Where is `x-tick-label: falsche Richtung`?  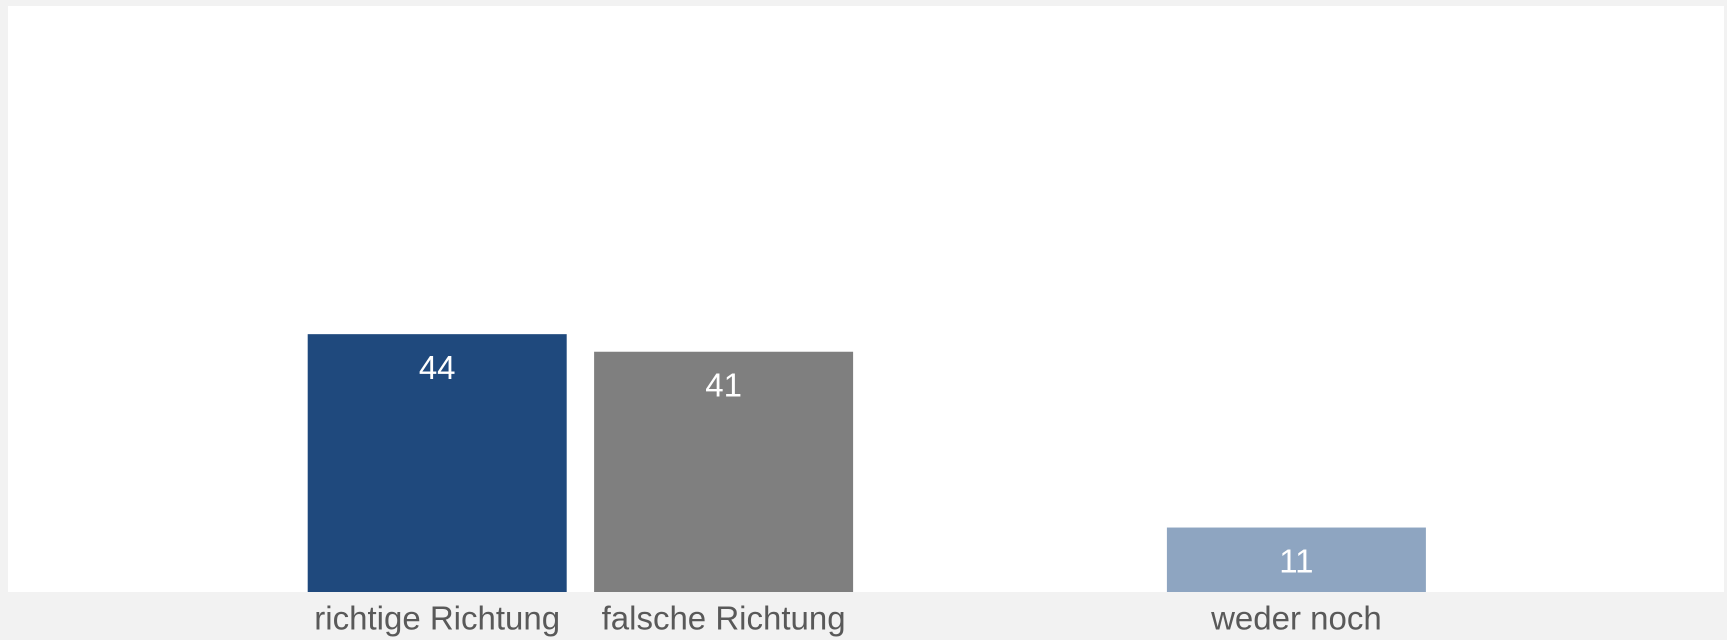
x-tick-label: falsche Richtung is located at coordinates (724, 618).